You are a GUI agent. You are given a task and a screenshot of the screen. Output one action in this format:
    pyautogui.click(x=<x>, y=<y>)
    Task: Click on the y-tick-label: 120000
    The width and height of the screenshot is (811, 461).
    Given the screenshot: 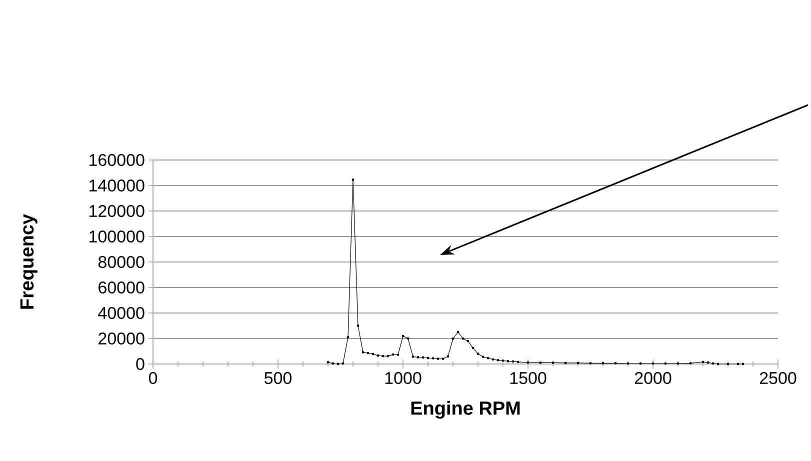 What is the action you would take?
    pyautogui.click(x=117, y=211)
    